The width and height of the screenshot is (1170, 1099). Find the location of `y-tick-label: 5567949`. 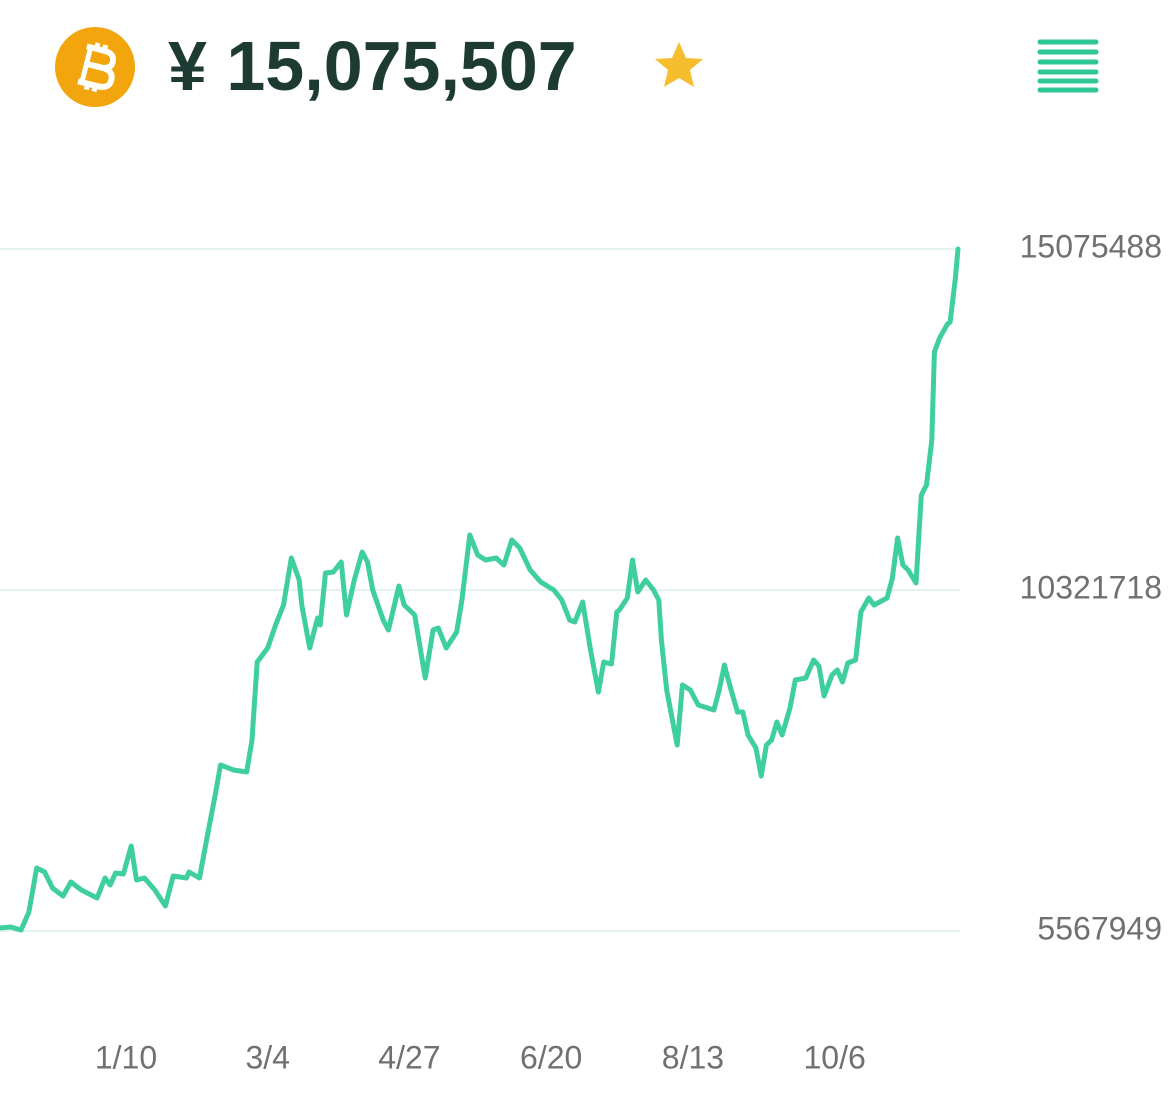

y-tick-label: 5567949 is located at coordinates (1099, 928).